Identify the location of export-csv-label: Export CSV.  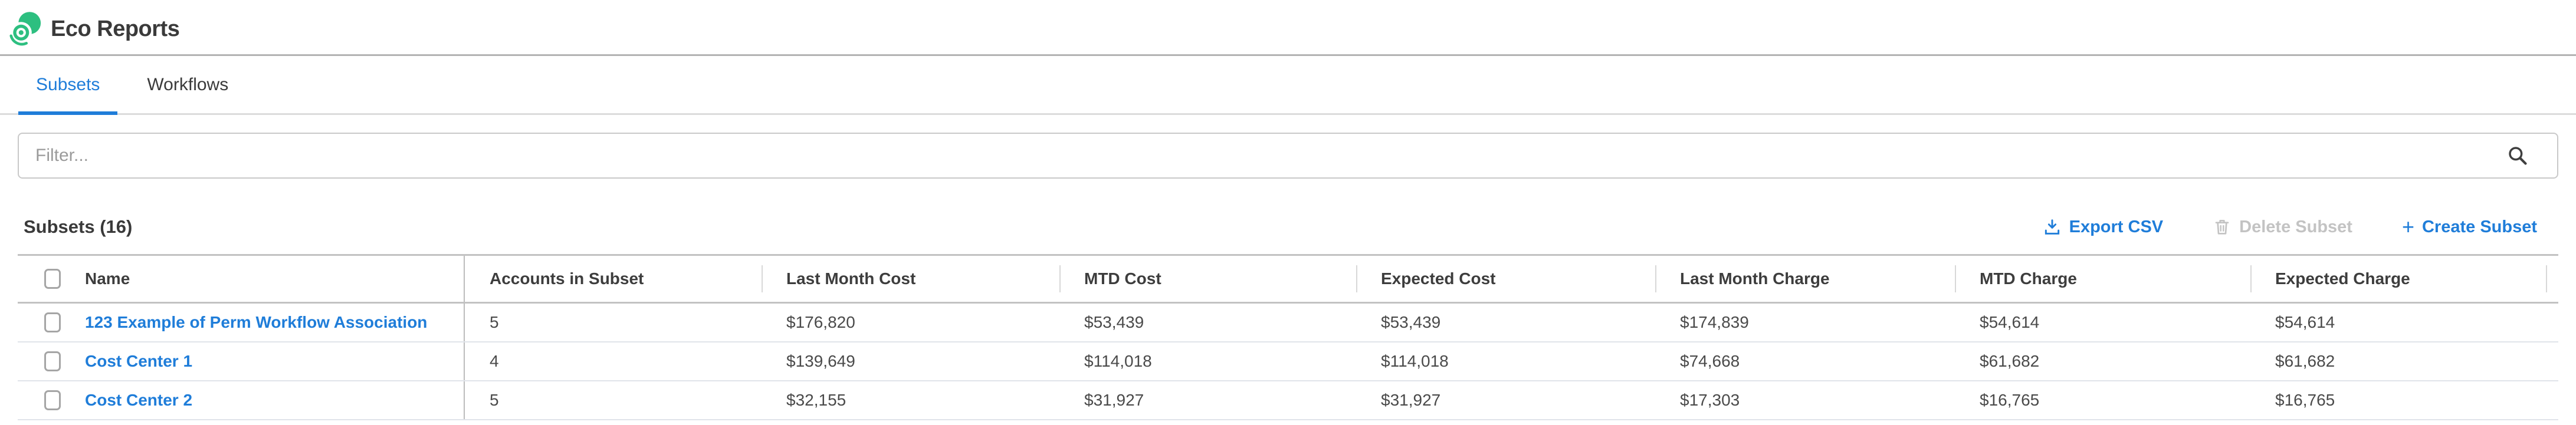
(2116, 226).